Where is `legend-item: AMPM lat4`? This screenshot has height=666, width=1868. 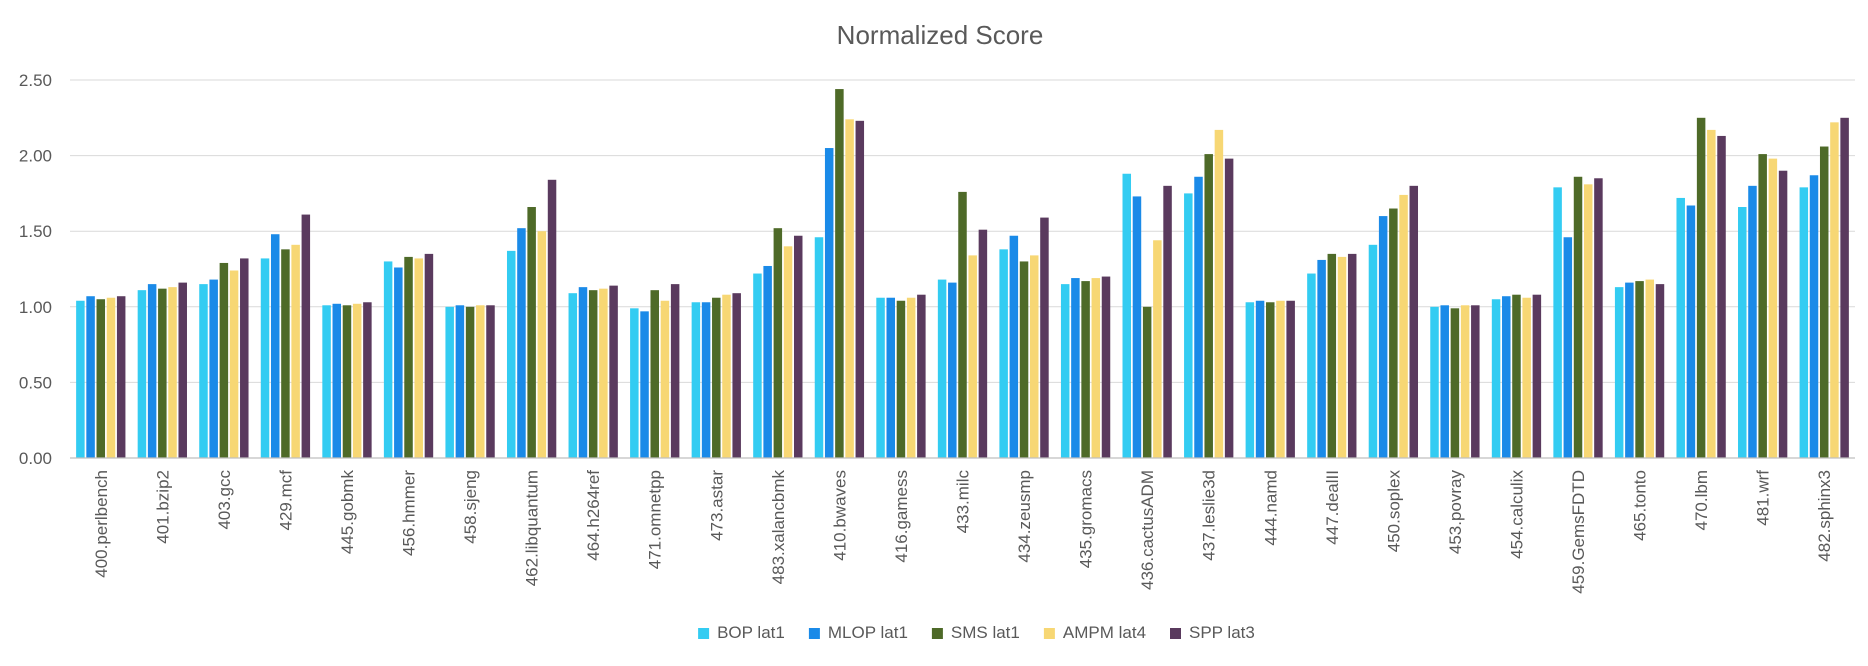
legend-item: AMPM lat4 is located at coordinates (1094, 632).